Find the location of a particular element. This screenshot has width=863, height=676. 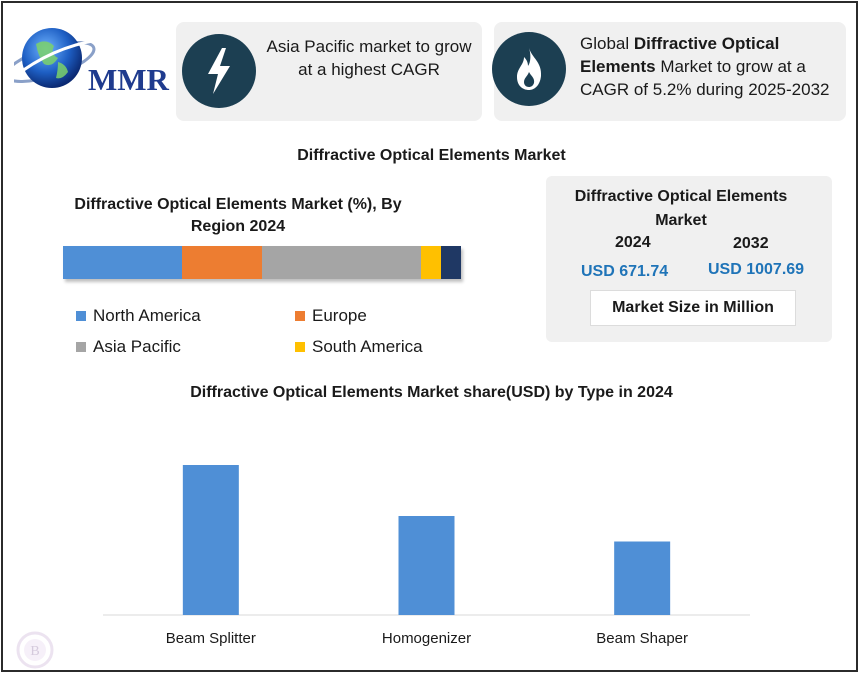

value-2032: USD 1007.69 is located at coordinates (756, 269).